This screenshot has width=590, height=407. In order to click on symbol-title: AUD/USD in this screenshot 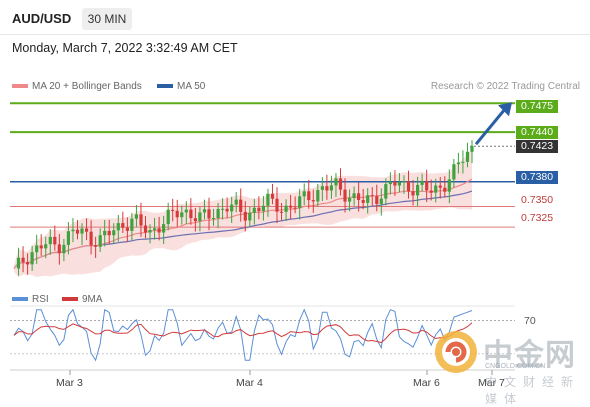, I will do `click(42, 18)`.